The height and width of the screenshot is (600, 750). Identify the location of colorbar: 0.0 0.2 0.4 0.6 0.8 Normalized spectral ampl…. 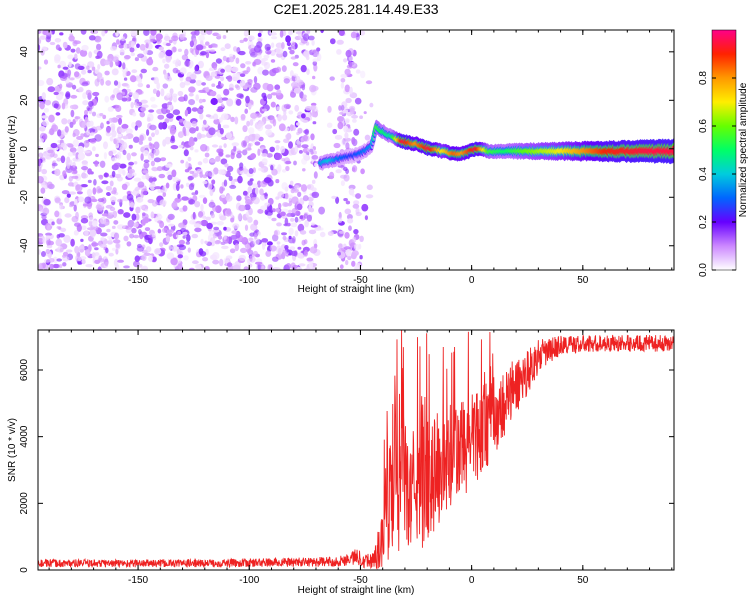
(723, 153).